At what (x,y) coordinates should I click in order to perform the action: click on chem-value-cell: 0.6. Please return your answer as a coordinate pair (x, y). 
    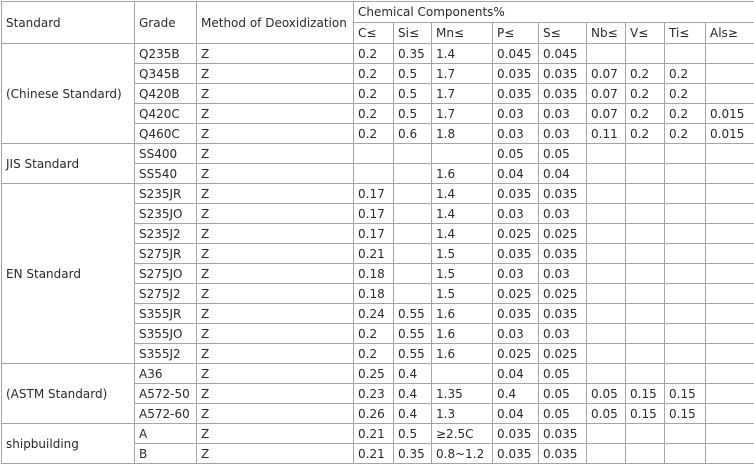
    Looking at the image, I should click on (412, 133).